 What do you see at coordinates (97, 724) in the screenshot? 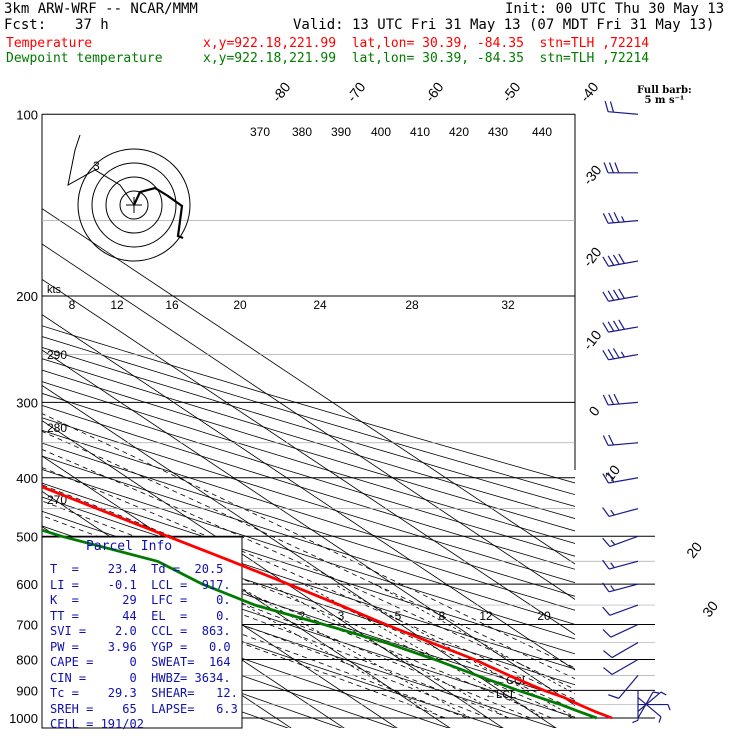
I see `parcel-info-row: CELL = 191/02` at bounding box center [97, 724].